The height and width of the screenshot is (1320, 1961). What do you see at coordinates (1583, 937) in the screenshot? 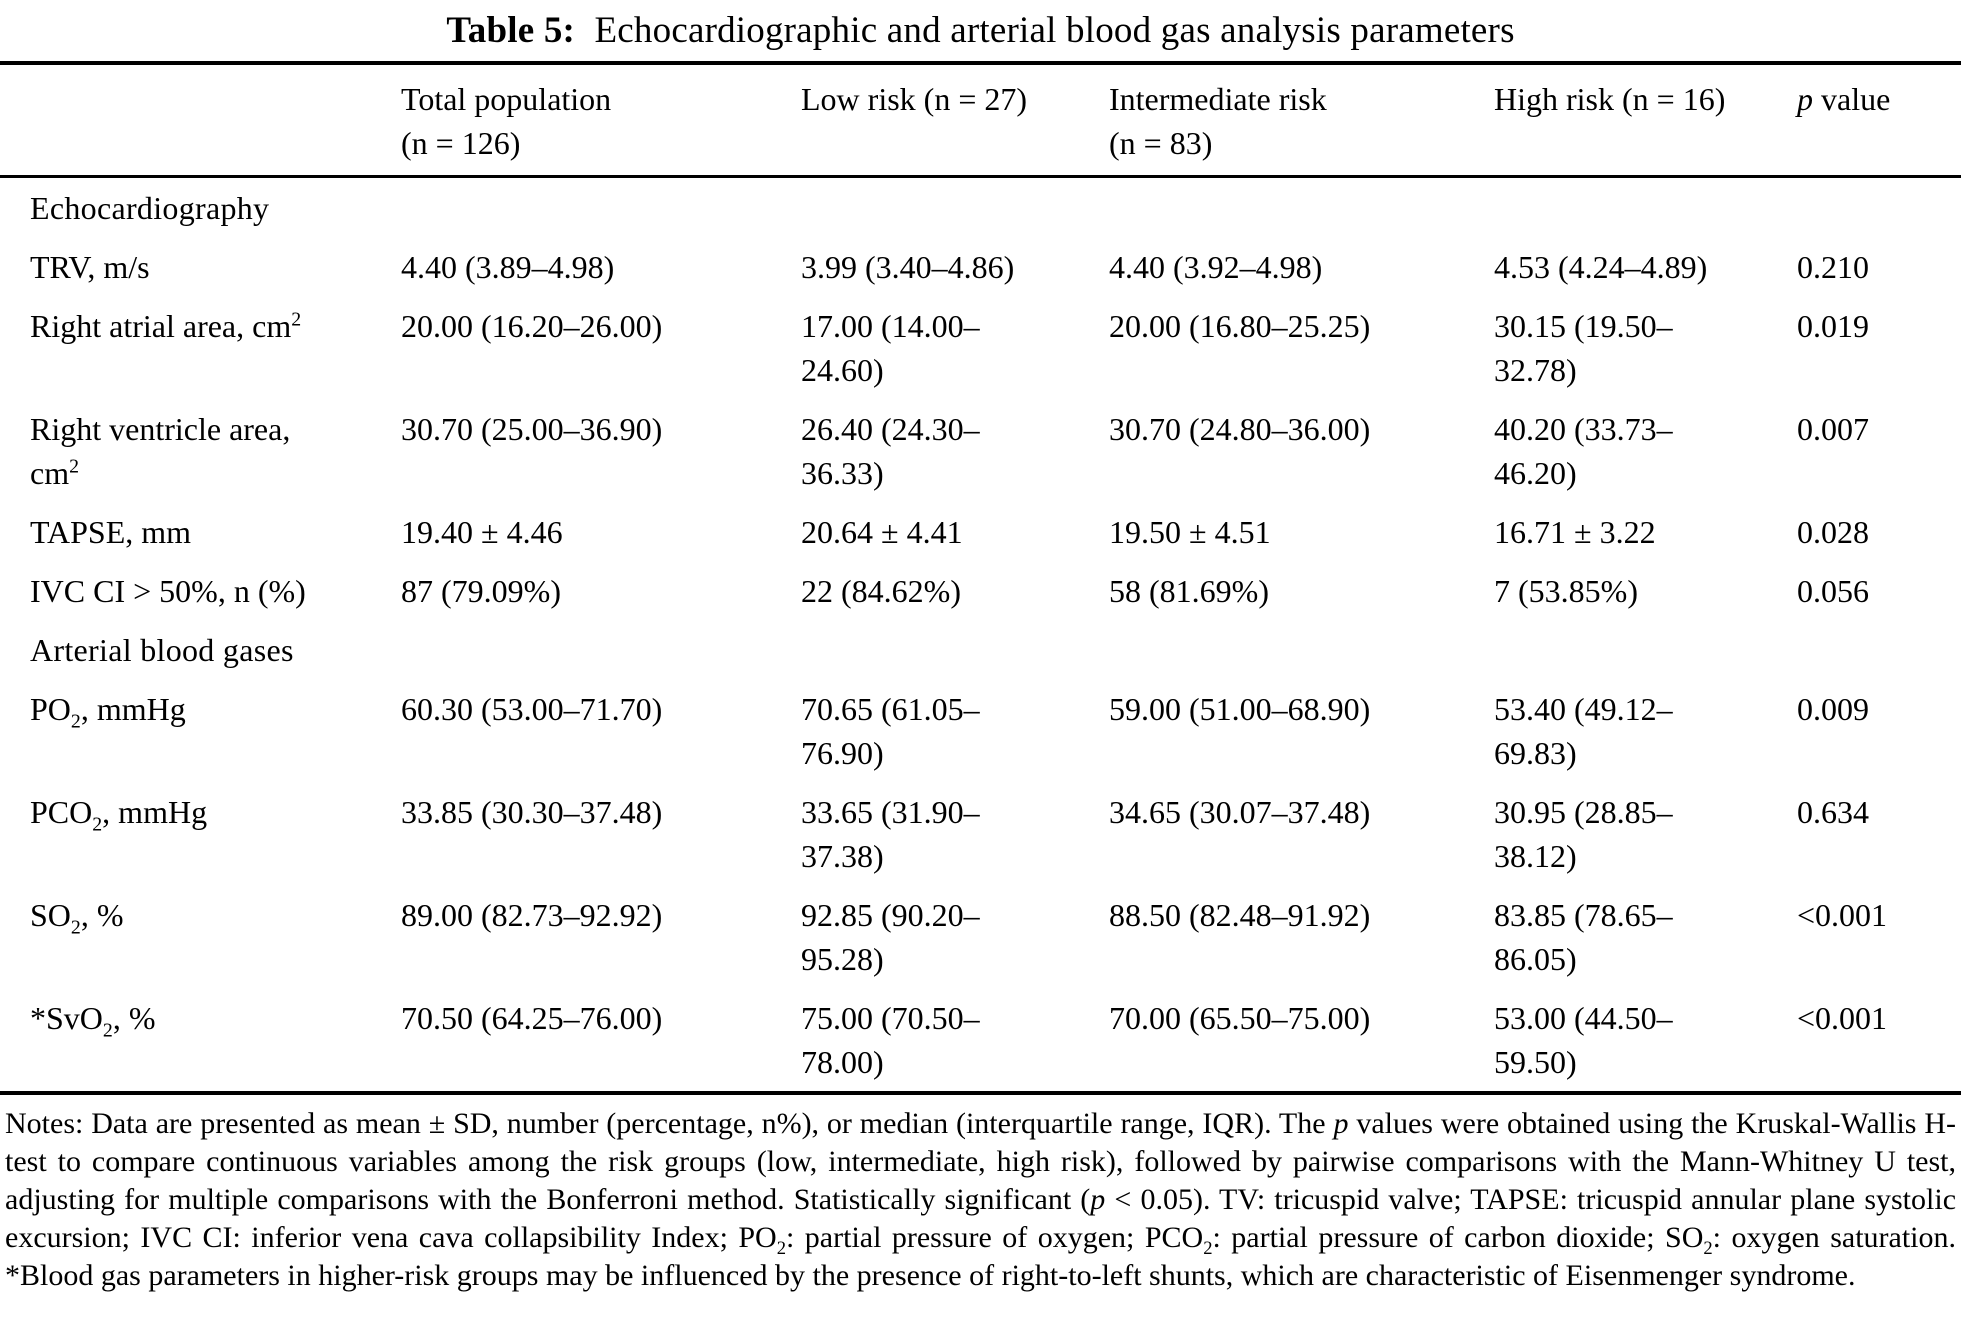
I see `cell-high: 83.85 (78.65–86.05)` at bounding box center [1583, 937].